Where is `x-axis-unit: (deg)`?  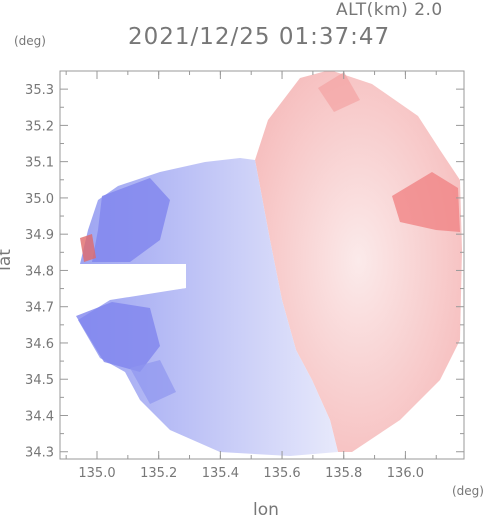 x-axis-unit: (deg) is located at coordinates (468, 491).